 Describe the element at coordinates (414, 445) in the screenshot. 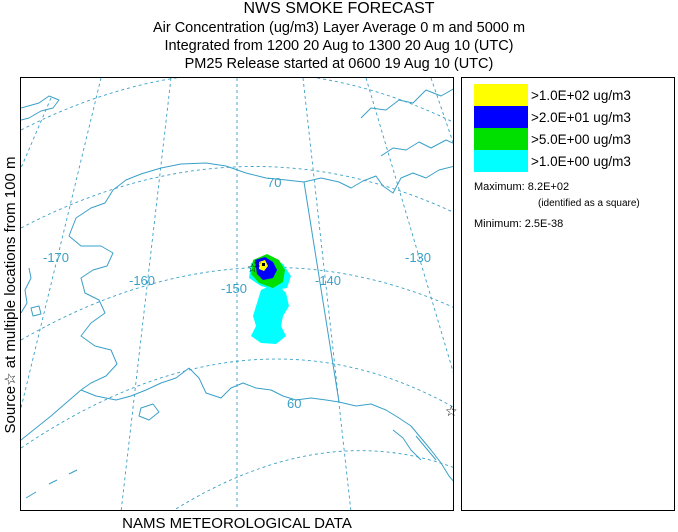

I see `panhandle-islands` at that location.